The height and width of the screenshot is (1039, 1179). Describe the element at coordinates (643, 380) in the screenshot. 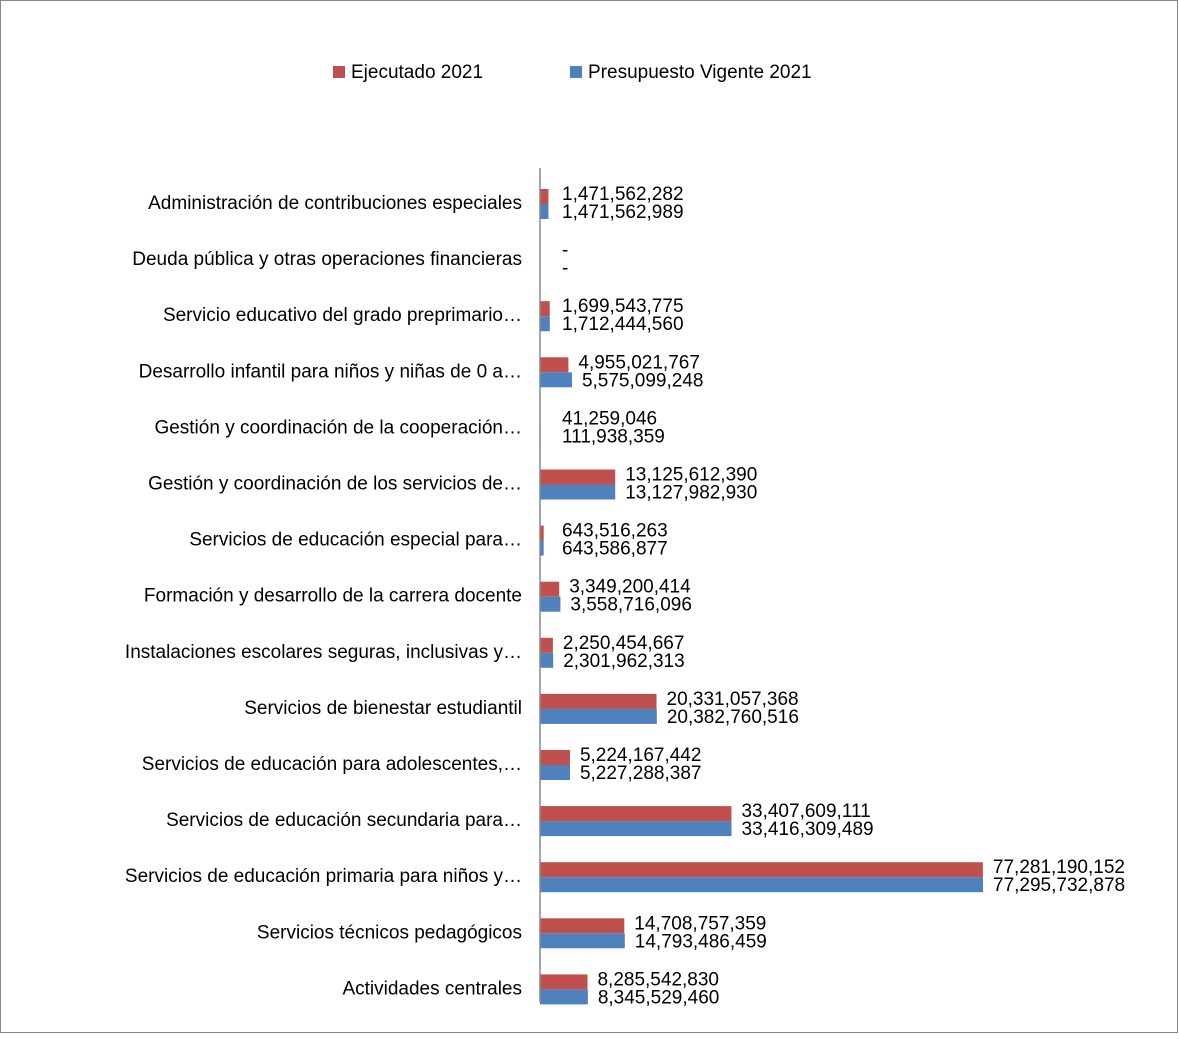

I see `value-label: 5,575,099,248` at that location.